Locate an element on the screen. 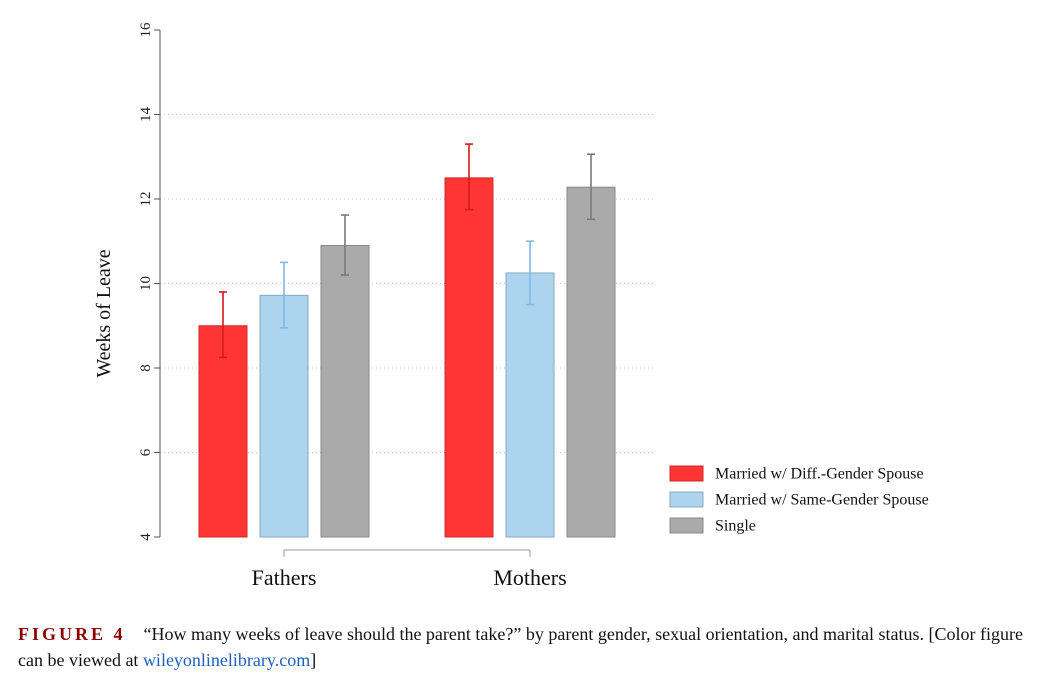 Image resolution: width=1046 pixels, height=678 pixels. y-tick-label: 16 is located at coordinates (146, 30).